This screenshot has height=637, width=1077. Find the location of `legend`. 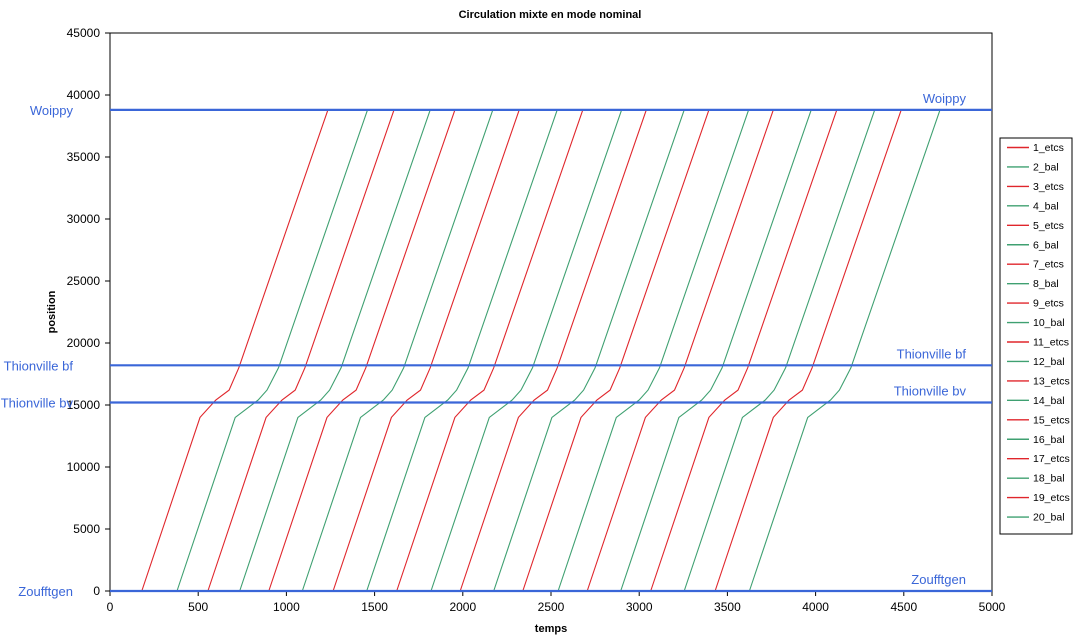

legend is located at coordinates (1036, 336).